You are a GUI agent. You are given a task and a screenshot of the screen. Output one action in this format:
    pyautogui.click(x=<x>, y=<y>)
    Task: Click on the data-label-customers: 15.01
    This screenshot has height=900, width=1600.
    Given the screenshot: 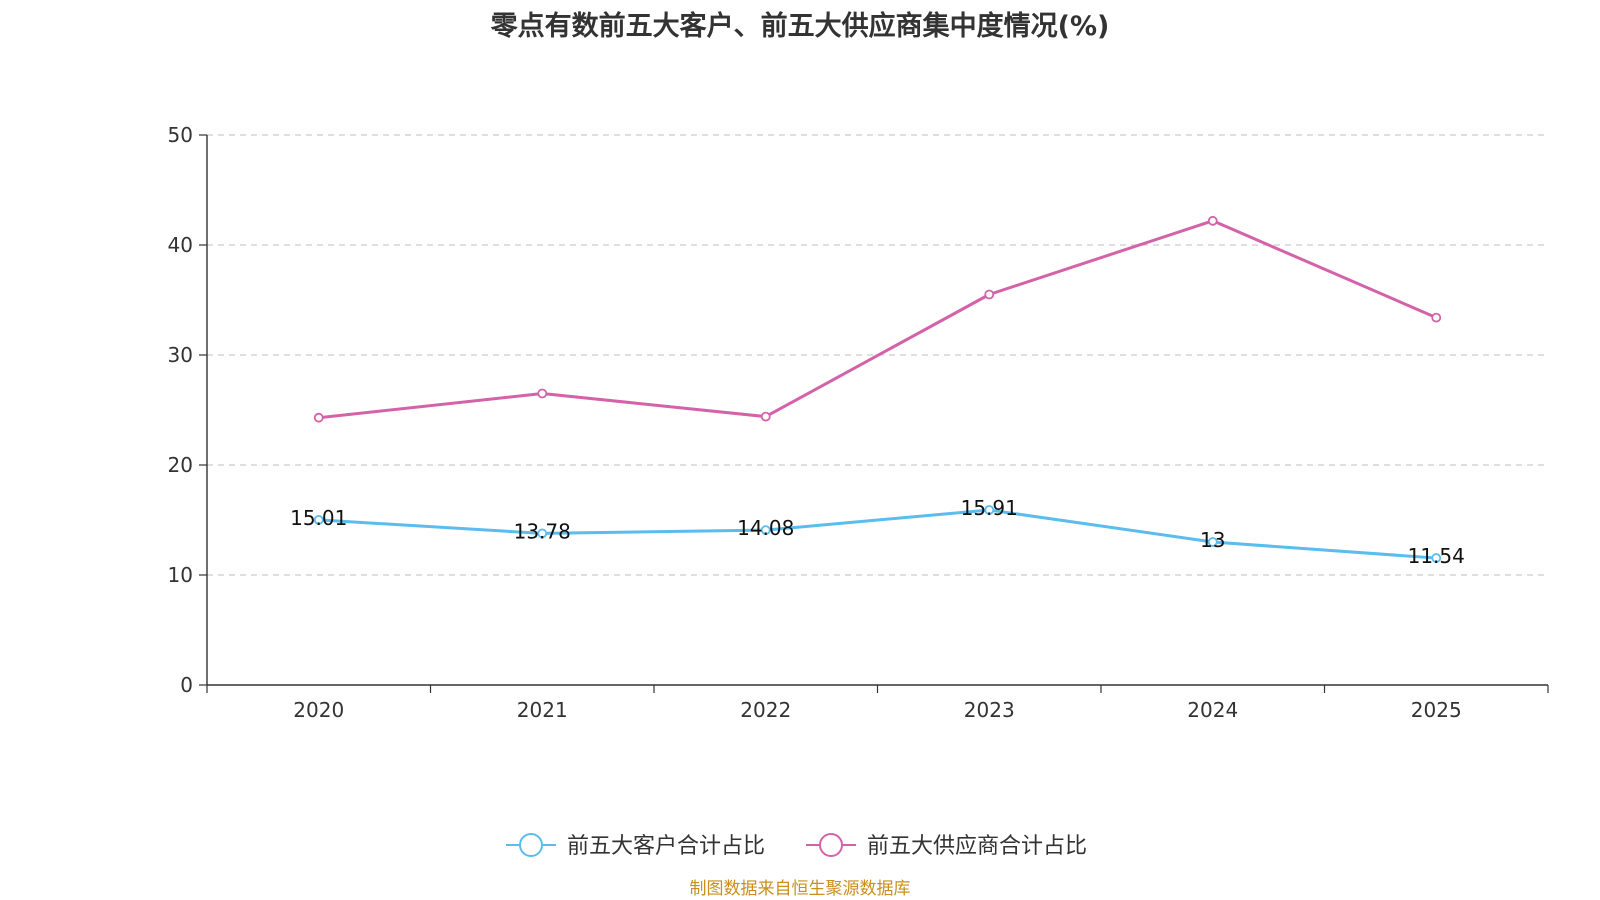 What is the action you would take?
    pyautogui.click(x=318, y=518)
    